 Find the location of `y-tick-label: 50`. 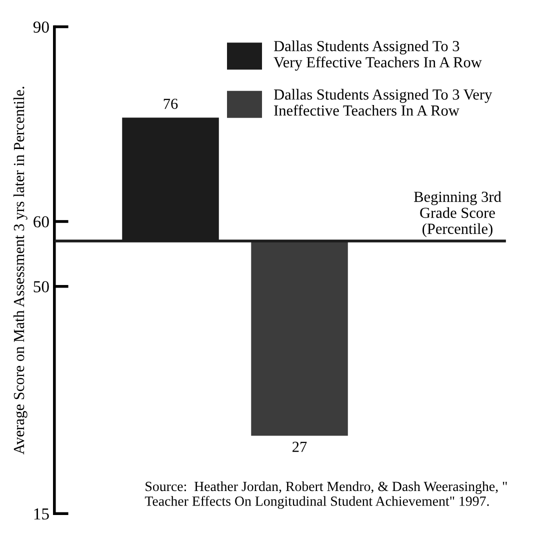

y-tick-label: 50 is located at coordinates (41, 286).